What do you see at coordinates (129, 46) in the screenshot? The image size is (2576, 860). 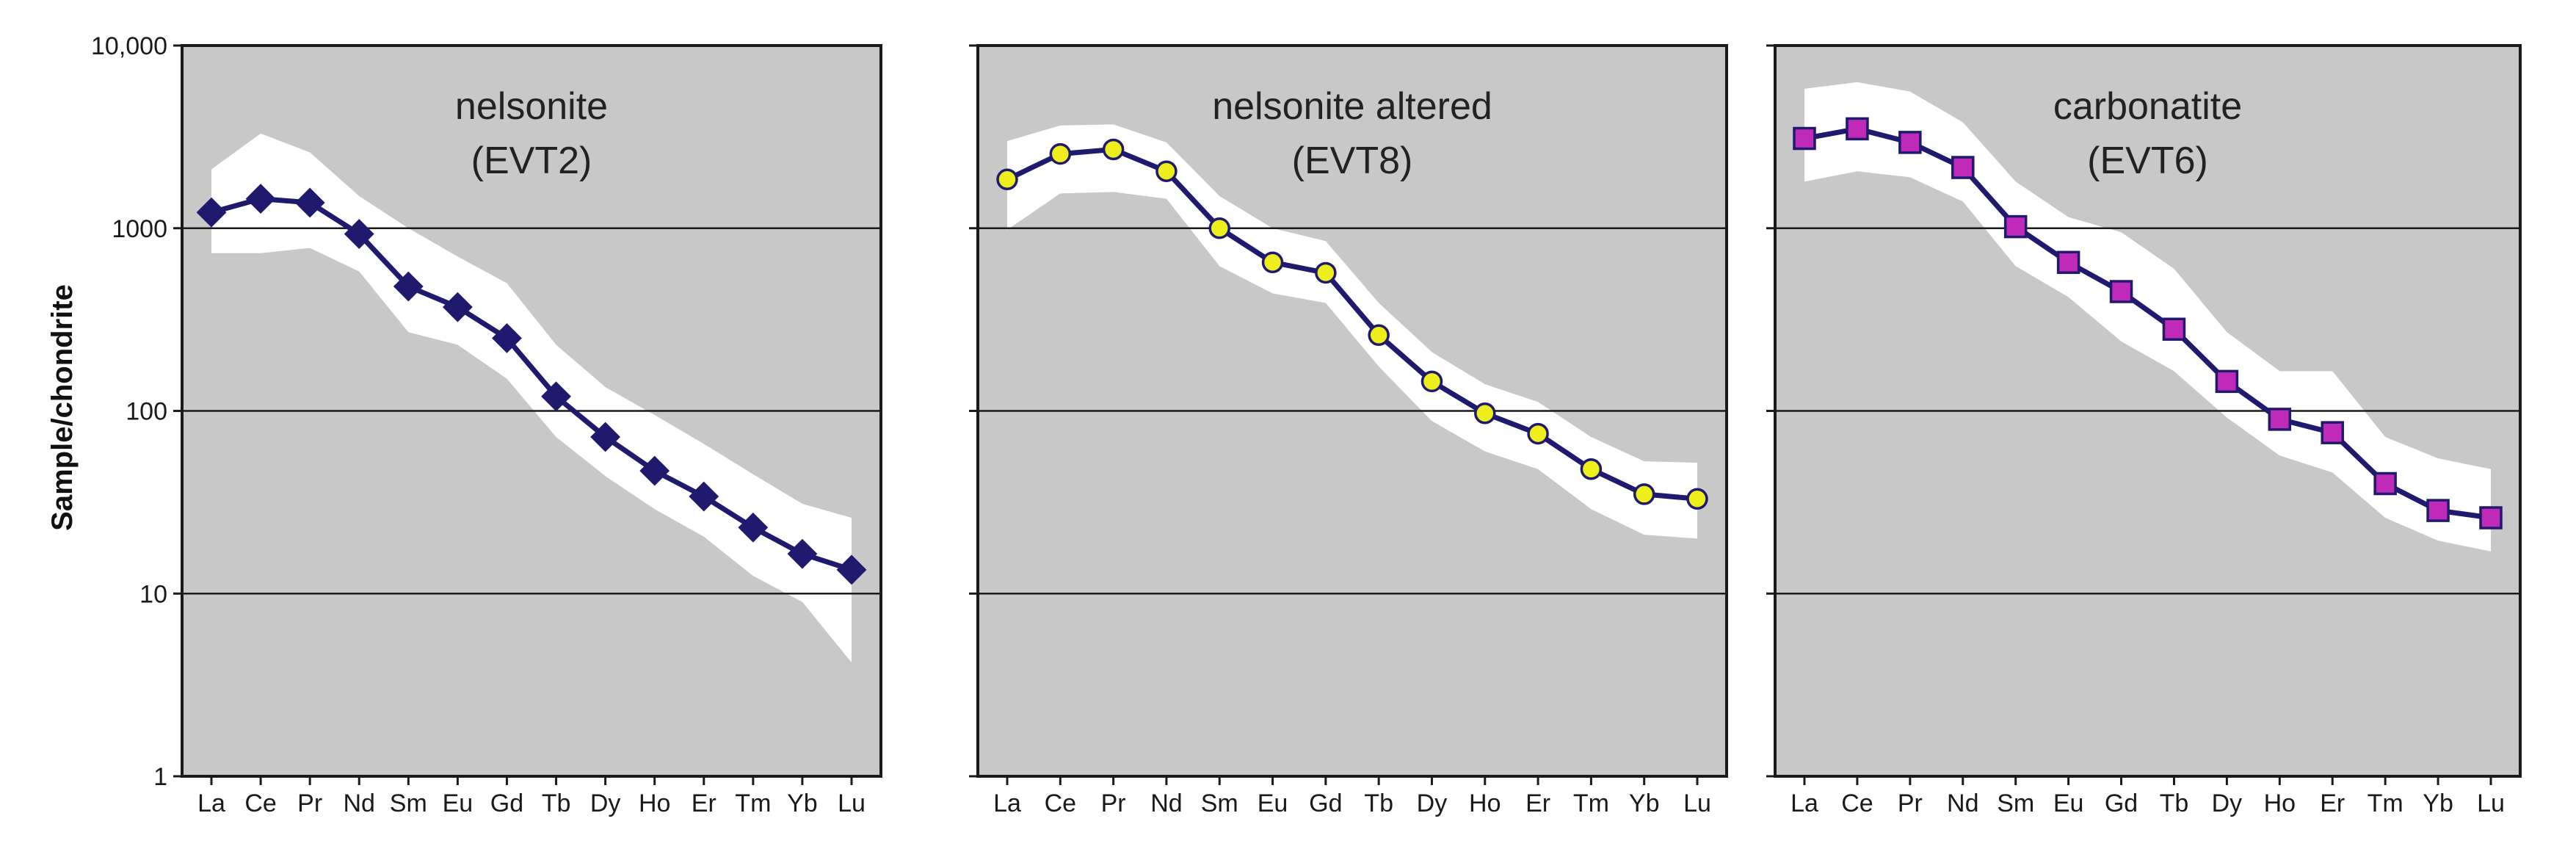 I see `y-tick-label: 10,000` at bounding box center [129, 46].